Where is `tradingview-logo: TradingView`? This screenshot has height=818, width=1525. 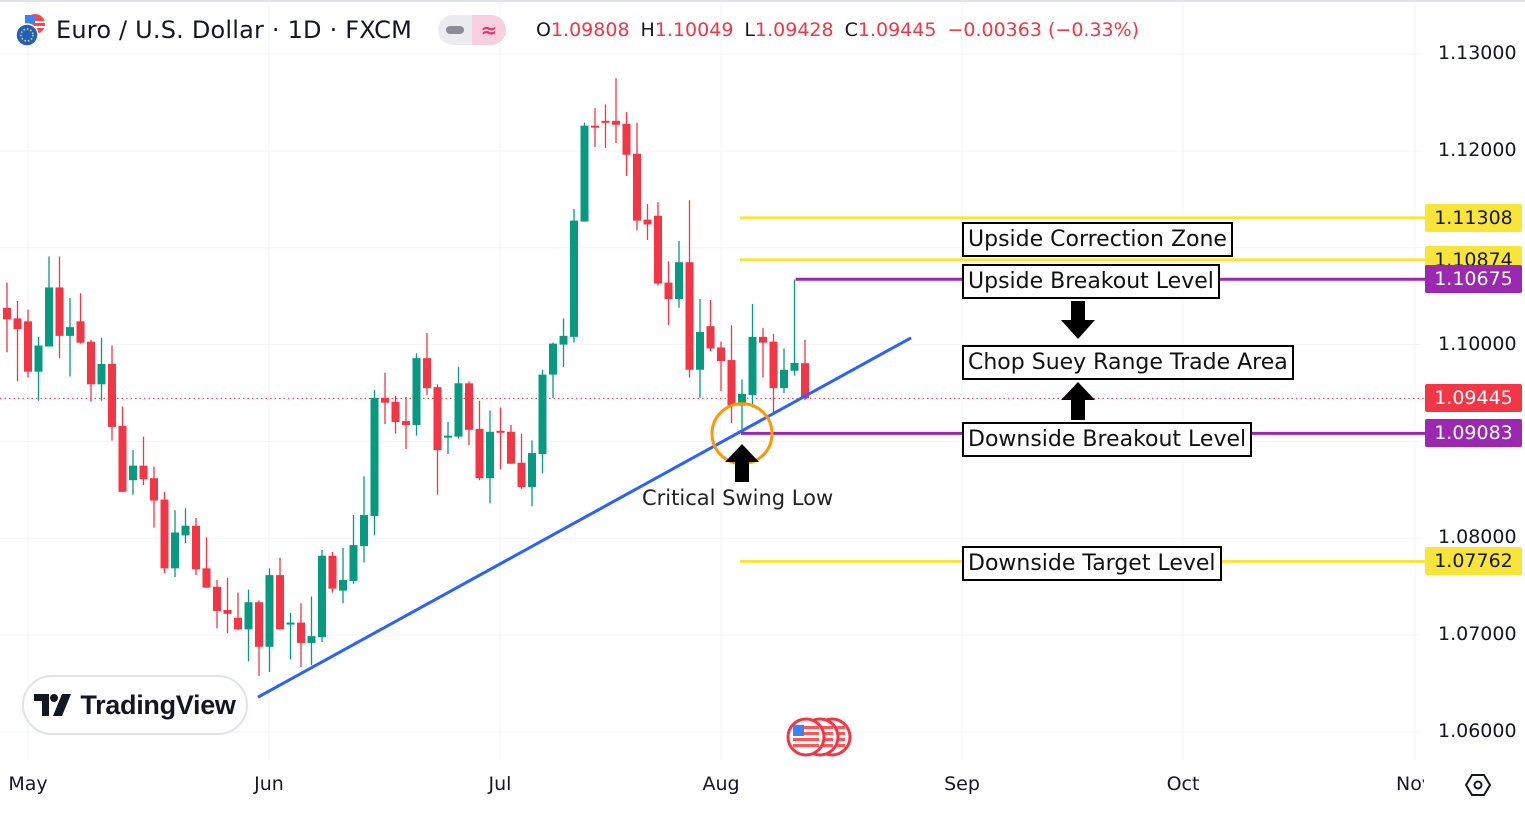 tradingview-logo: TradingView is located at coordinates (135, 705).